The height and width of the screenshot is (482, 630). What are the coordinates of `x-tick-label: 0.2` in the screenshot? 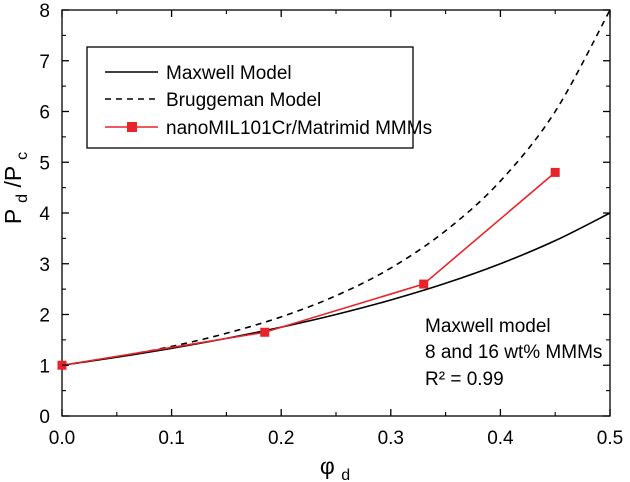 It's located at (281, 438).